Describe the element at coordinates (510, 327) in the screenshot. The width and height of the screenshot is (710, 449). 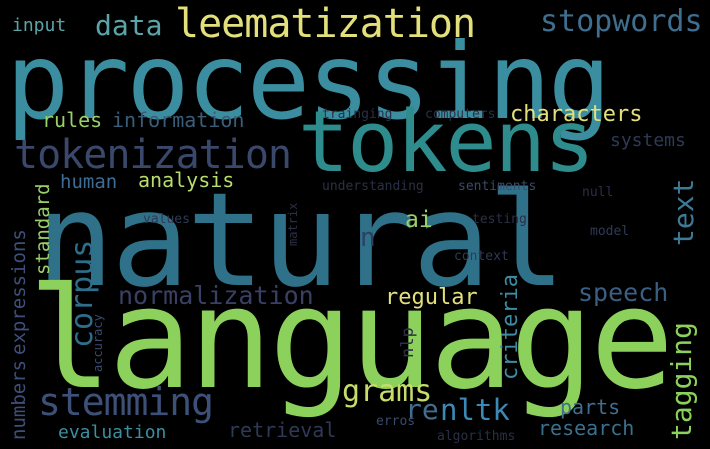
I see `word-criteria: criteria` at that location.